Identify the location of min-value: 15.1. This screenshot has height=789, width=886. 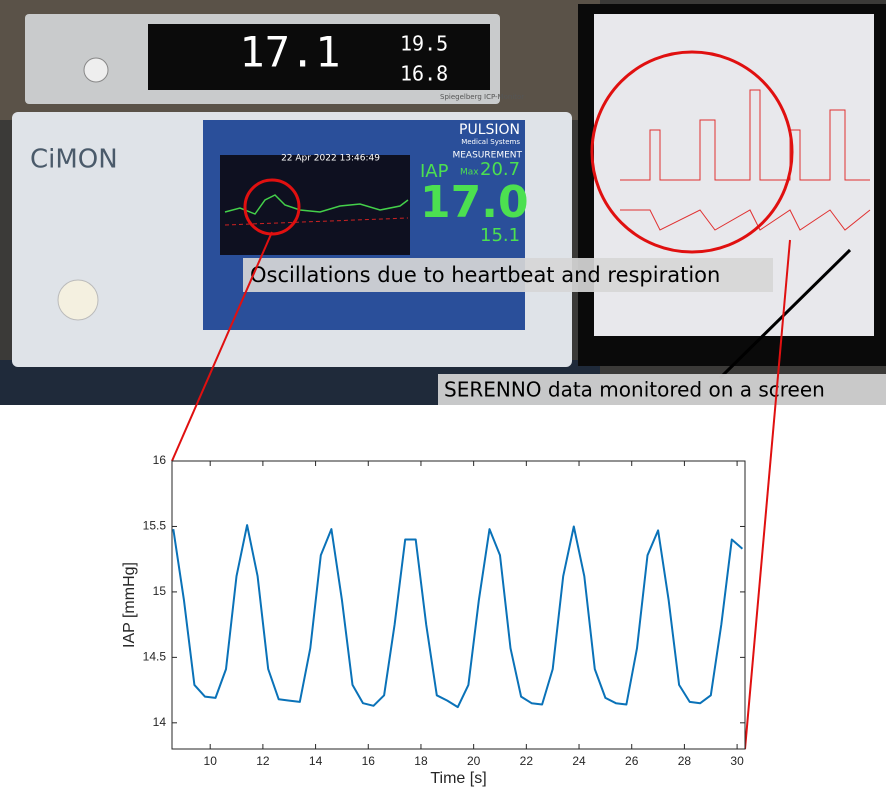
(500, 235).